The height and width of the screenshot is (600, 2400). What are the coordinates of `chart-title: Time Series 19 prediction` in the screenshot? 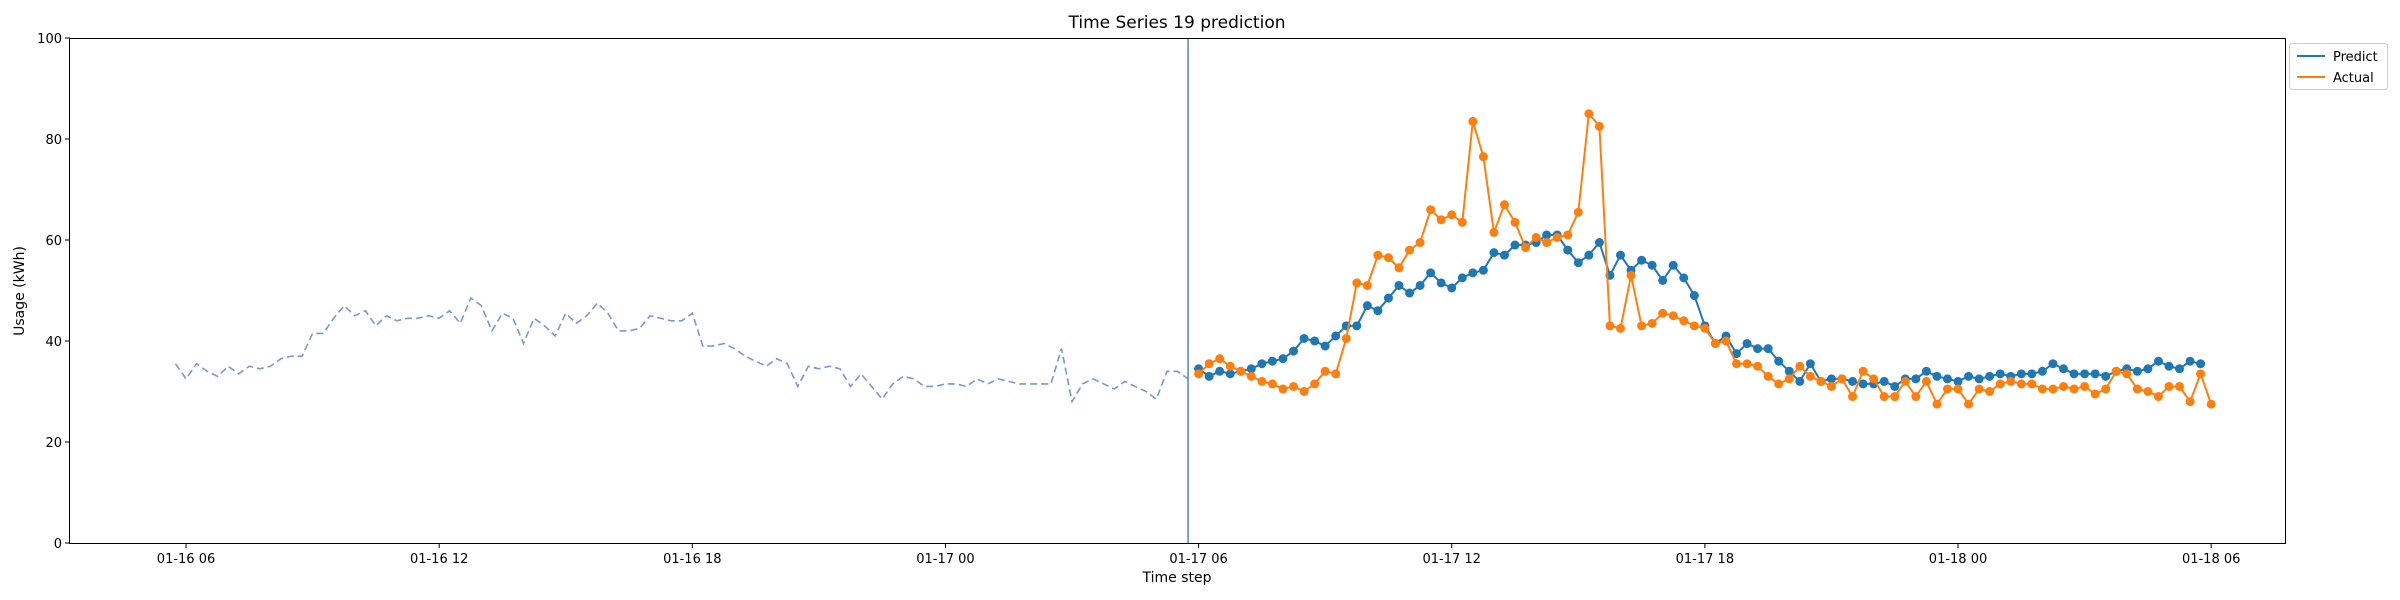 It's located at (1176, 23).